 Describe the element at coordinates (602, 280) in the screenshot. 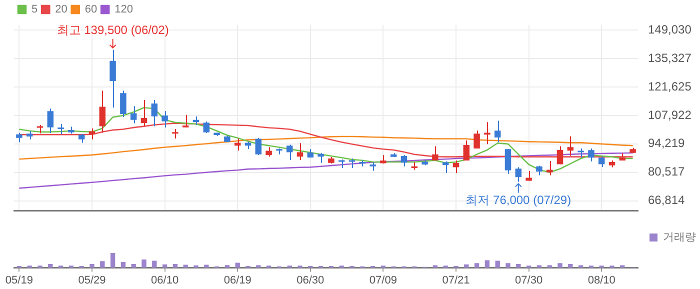

I see `x-tick-label: 08/10` at that location.